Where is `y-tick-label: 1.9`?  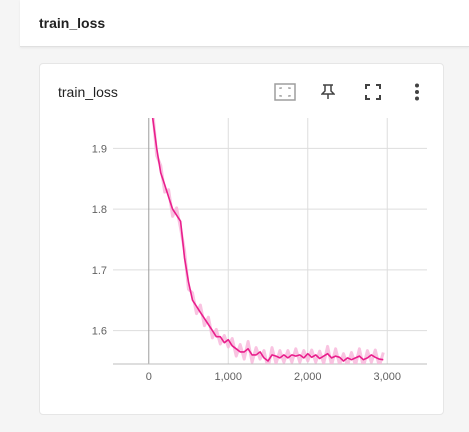
y-tick-label: 1.9 is located at coordinates (99, 149).